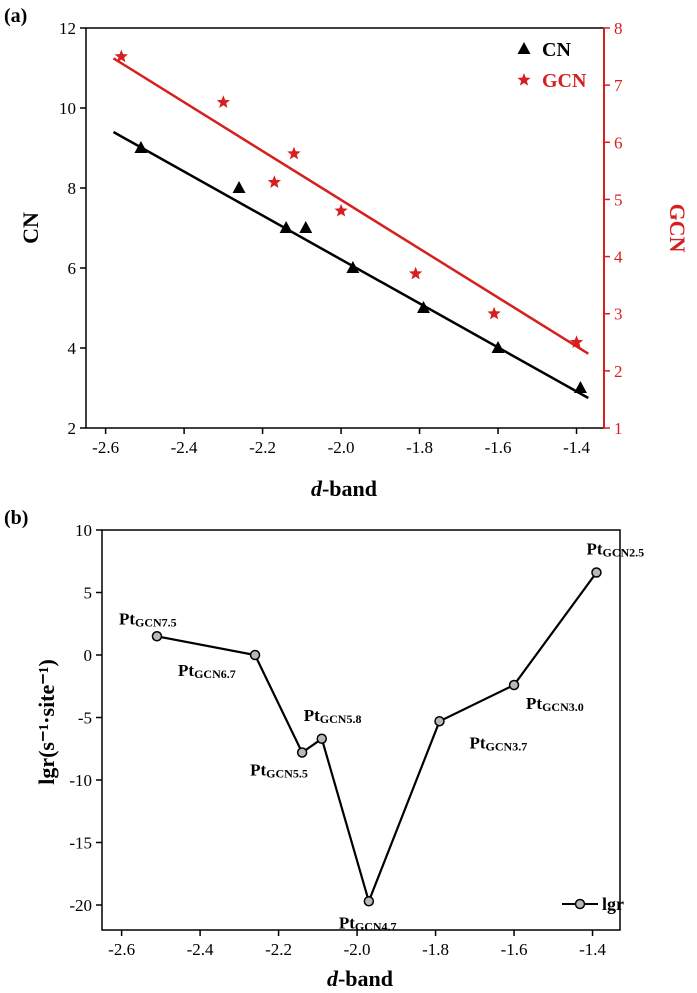 Image resolution: width=697 pixels, height=993 pixels. I want to click on y-tick-label: 8, so click(72, 188).